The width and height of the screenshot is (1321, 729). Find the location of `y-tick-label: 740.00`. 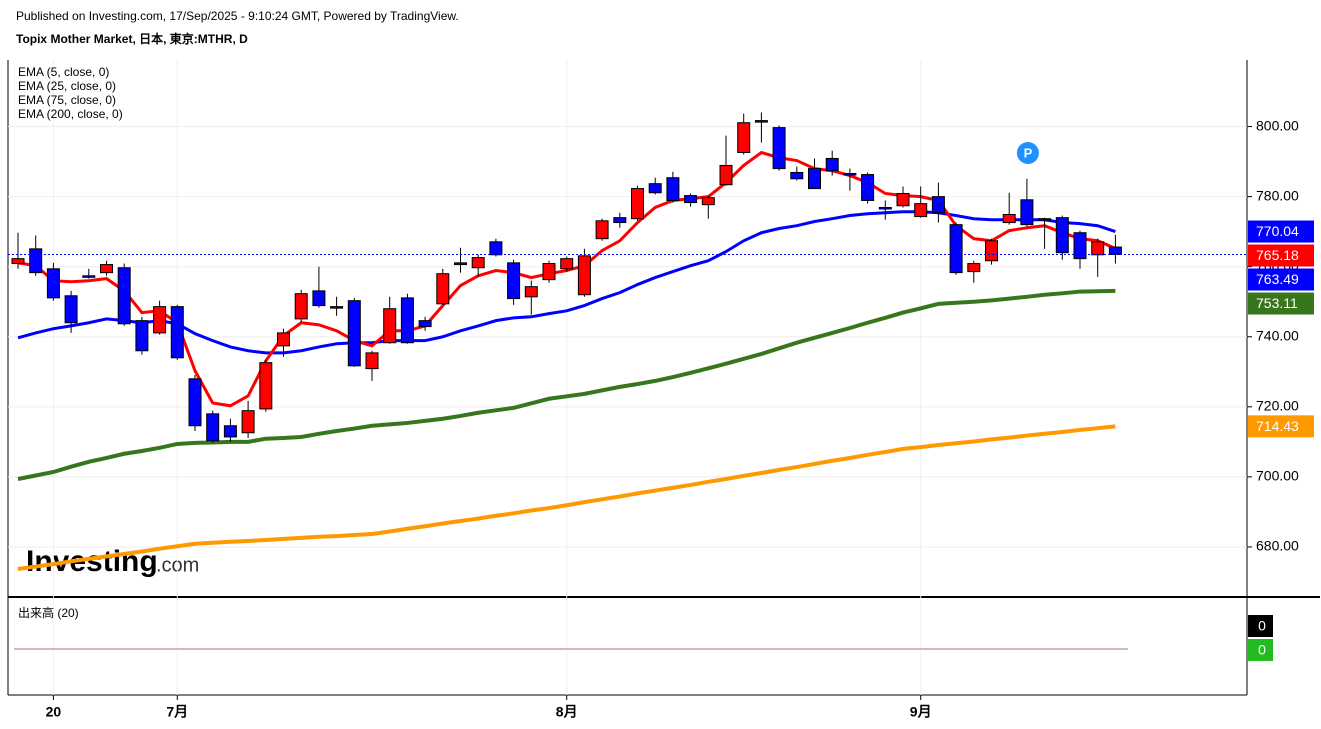

y-tick-label: 740.00 is located at coordinates (1277, 335).